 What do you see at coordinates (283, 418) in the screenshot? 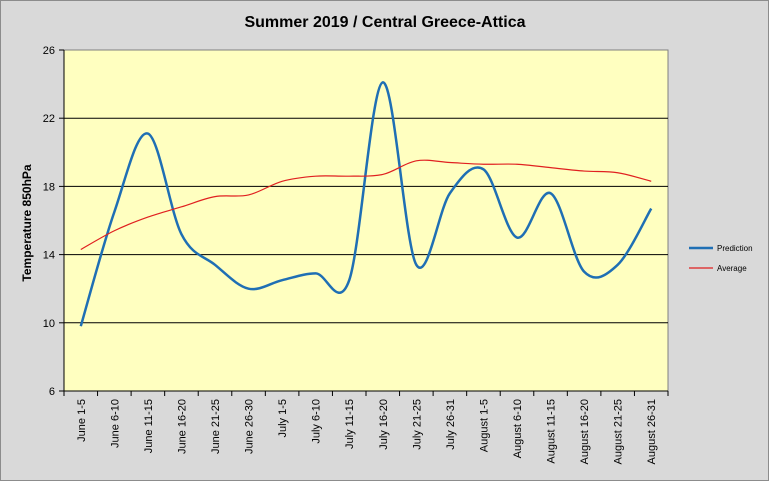
I see `x-tick-label: July 1-5` at bounding box center [283, 418].